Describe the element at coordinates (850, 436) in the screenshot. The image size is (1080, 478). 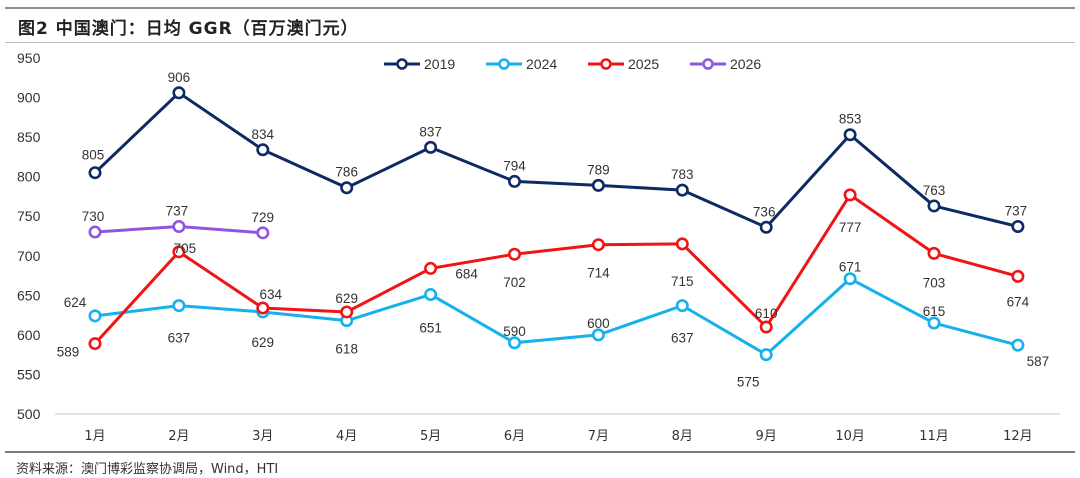
I see `x-tick-label: 10月` at that location.